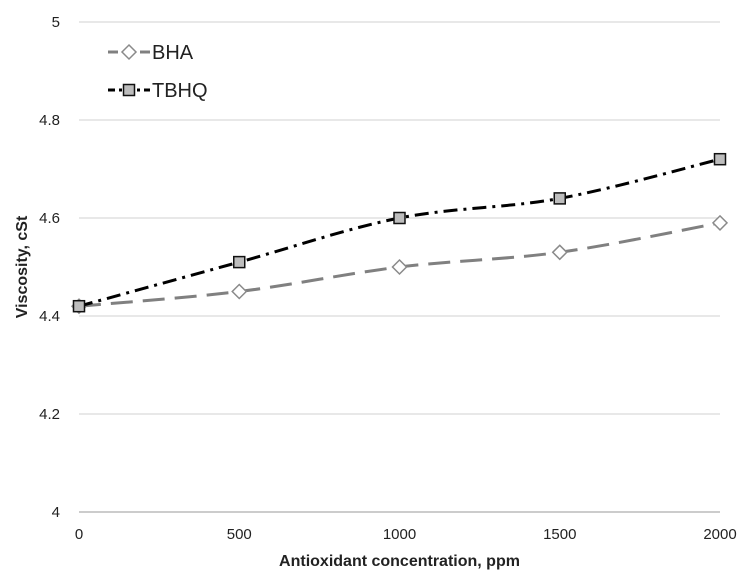 The height and width of the screenshot is (579, 741). What do you see at coordinates (49, 267) in the screenshot?
I see `y-tick-labels: 4 4.2 4.4 4.6 4.8 5` at bounding box center [49, 267].